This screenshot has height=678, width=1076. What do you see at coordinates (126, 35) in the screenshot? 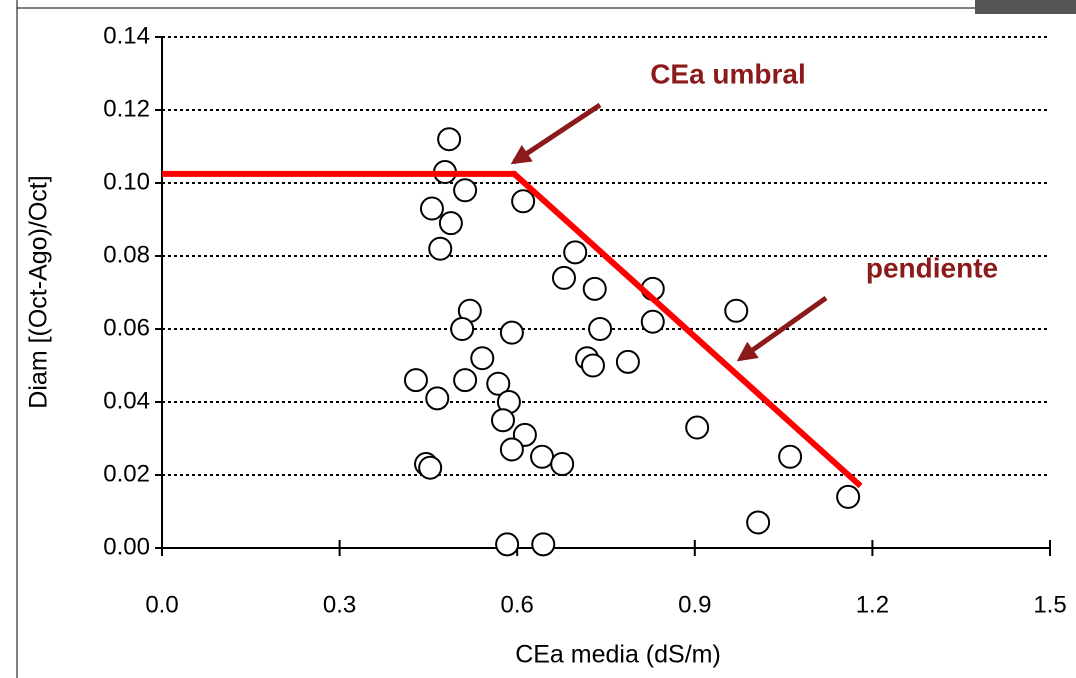
I see `y-tick-label: 0.14` at bounding box center [126, 35].